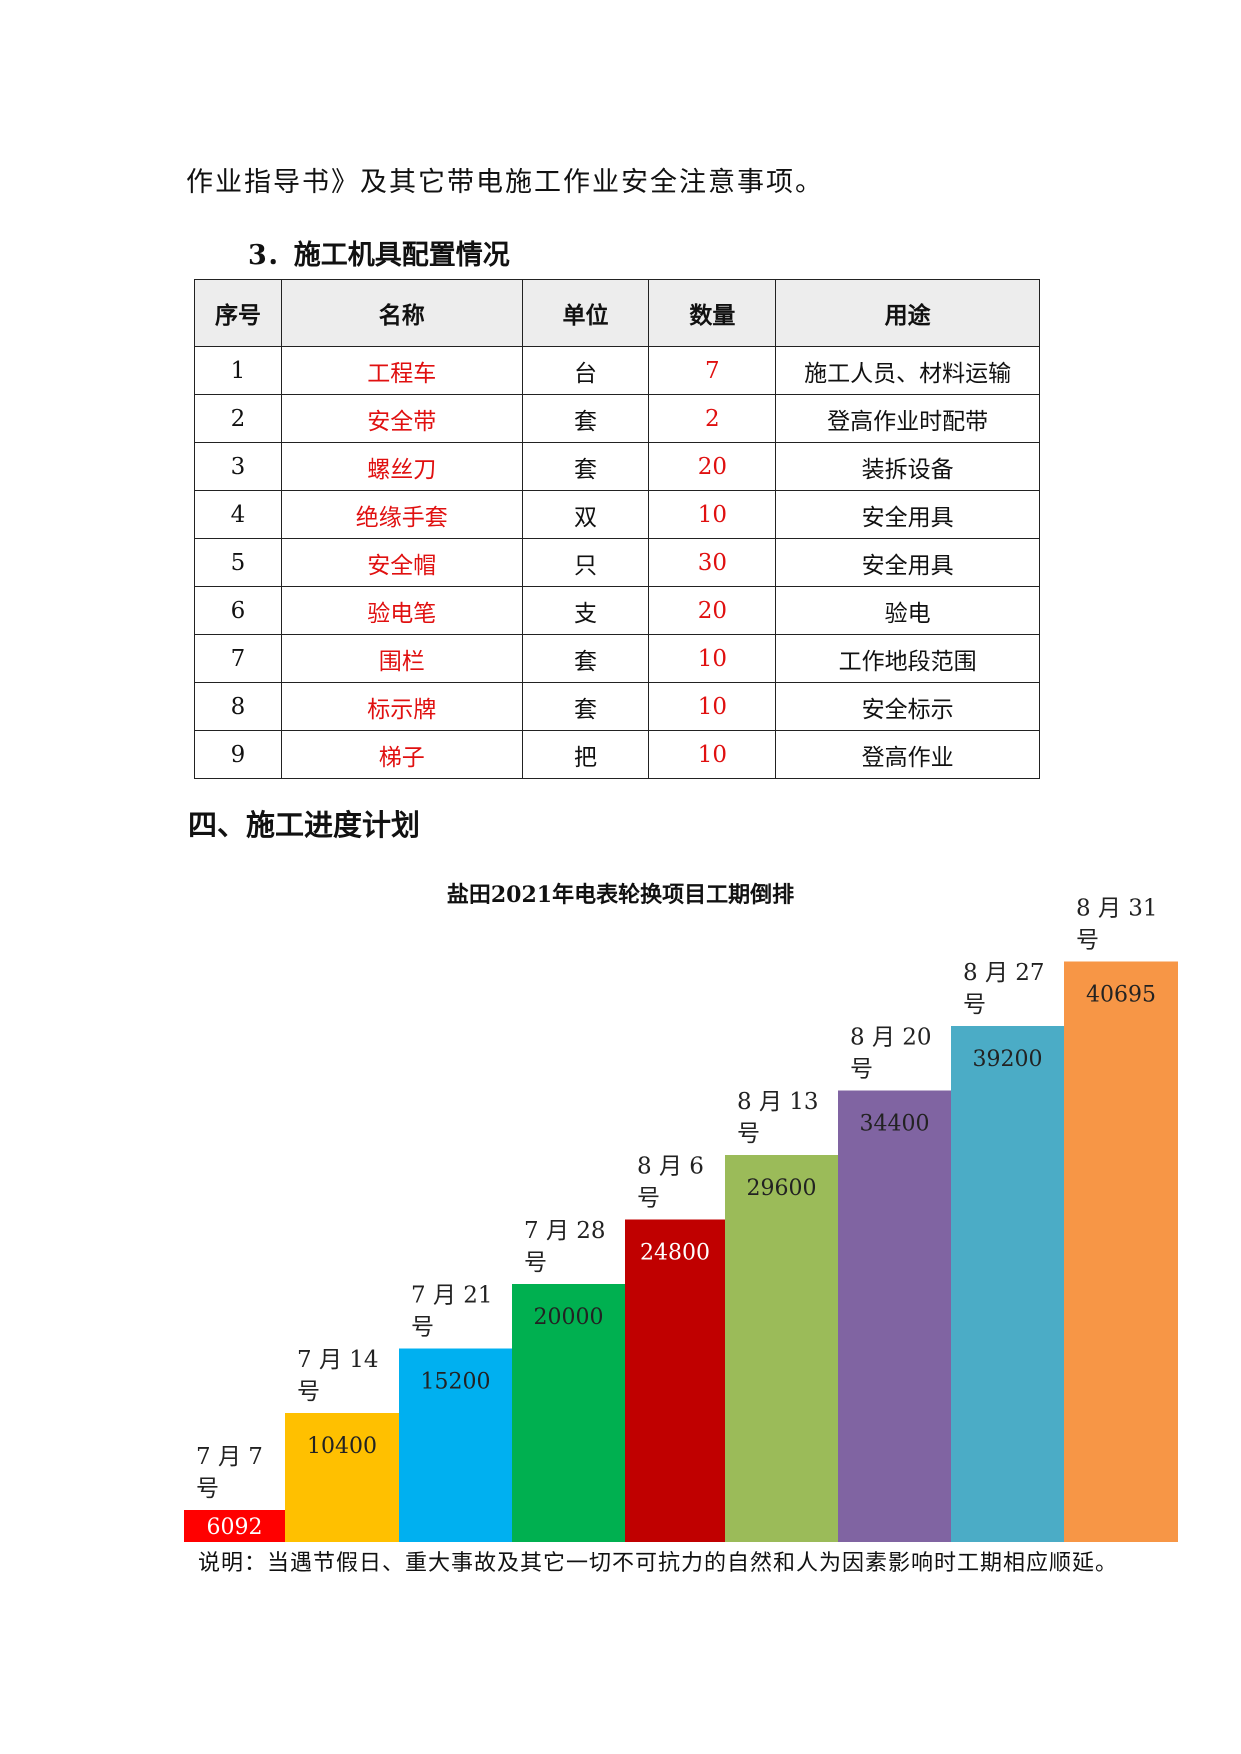 This screenshot has height=1754, width=1241. What do you see at coordinates (338, 1360) in the screenshot?
I see `category-label-2-line-1: 7 月 14` at bounding box center [338, 1360].